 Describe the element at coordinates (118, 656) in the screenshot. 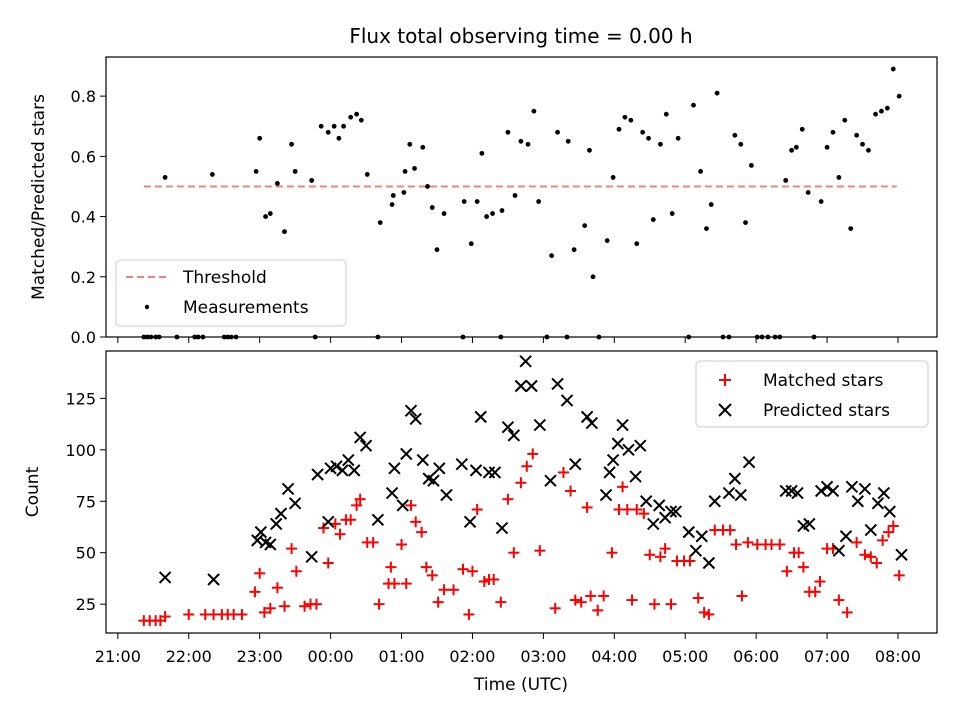

I see `x-tick-label: 21:00` at that location.